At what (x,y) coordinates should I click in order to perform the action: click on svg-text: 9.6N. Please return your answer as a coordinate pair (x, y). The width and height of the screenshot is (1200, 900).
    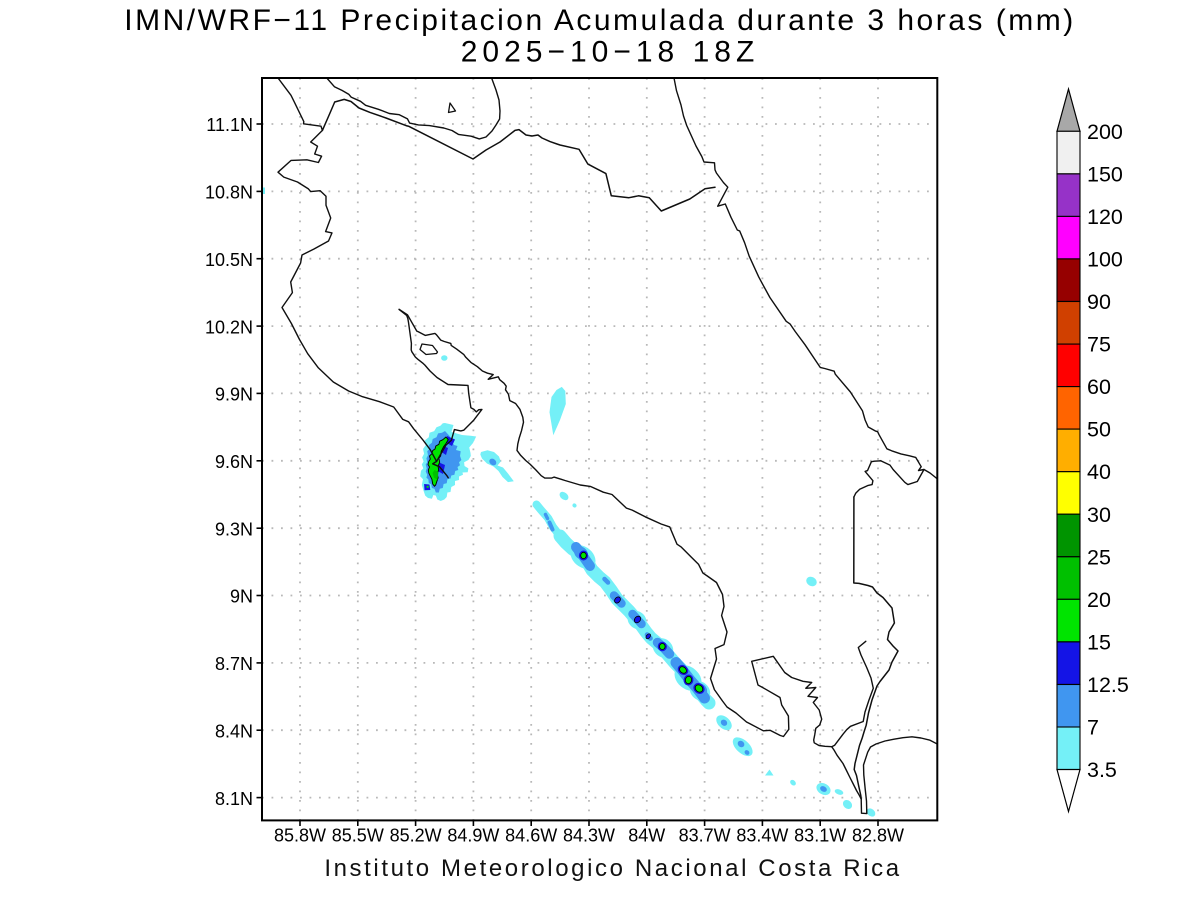
    Looking at the image, I should click on (234, 462).